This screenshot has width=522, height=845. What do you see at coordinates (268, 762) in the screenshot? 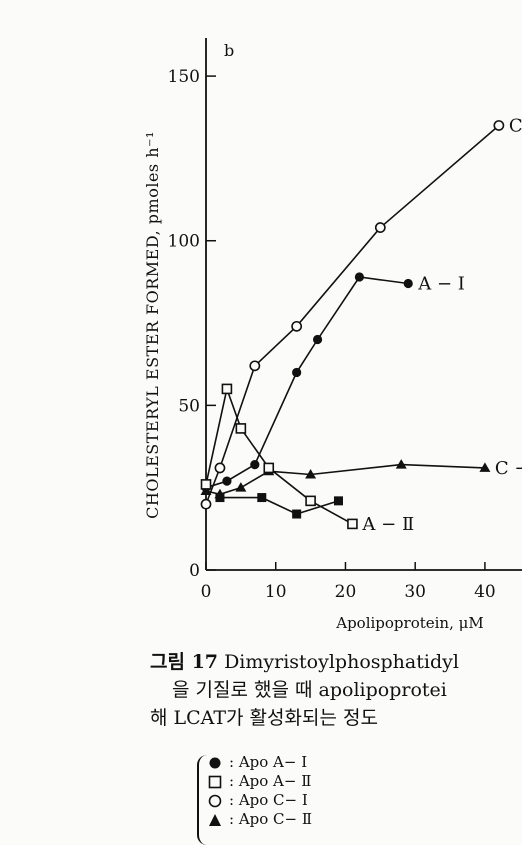
I see `legend-label: : Apo A− Ⅰ` at bounding box center [268, 762].